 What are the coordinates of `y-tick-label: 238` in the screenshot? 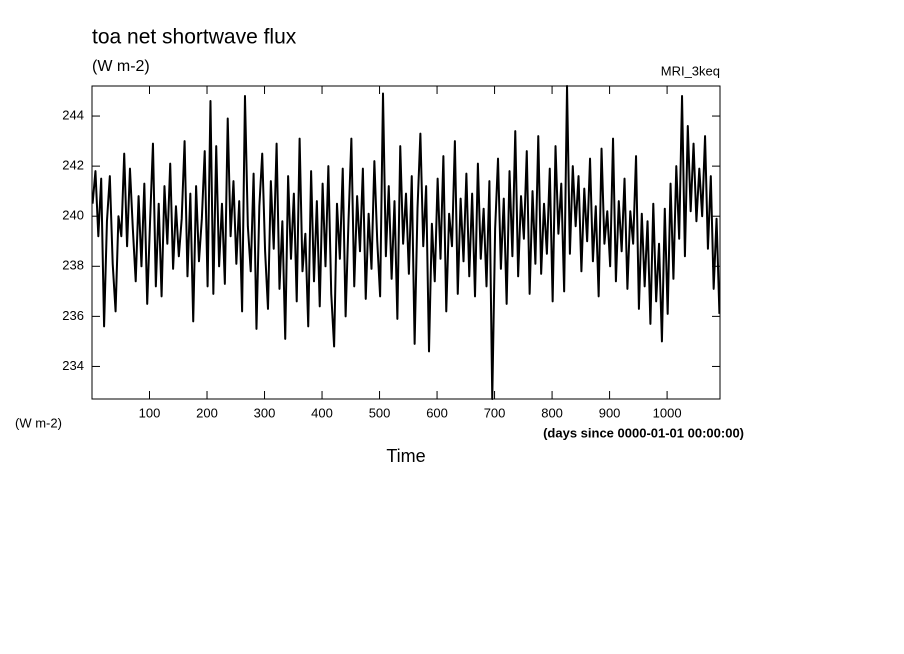 It's located at (73, 265).